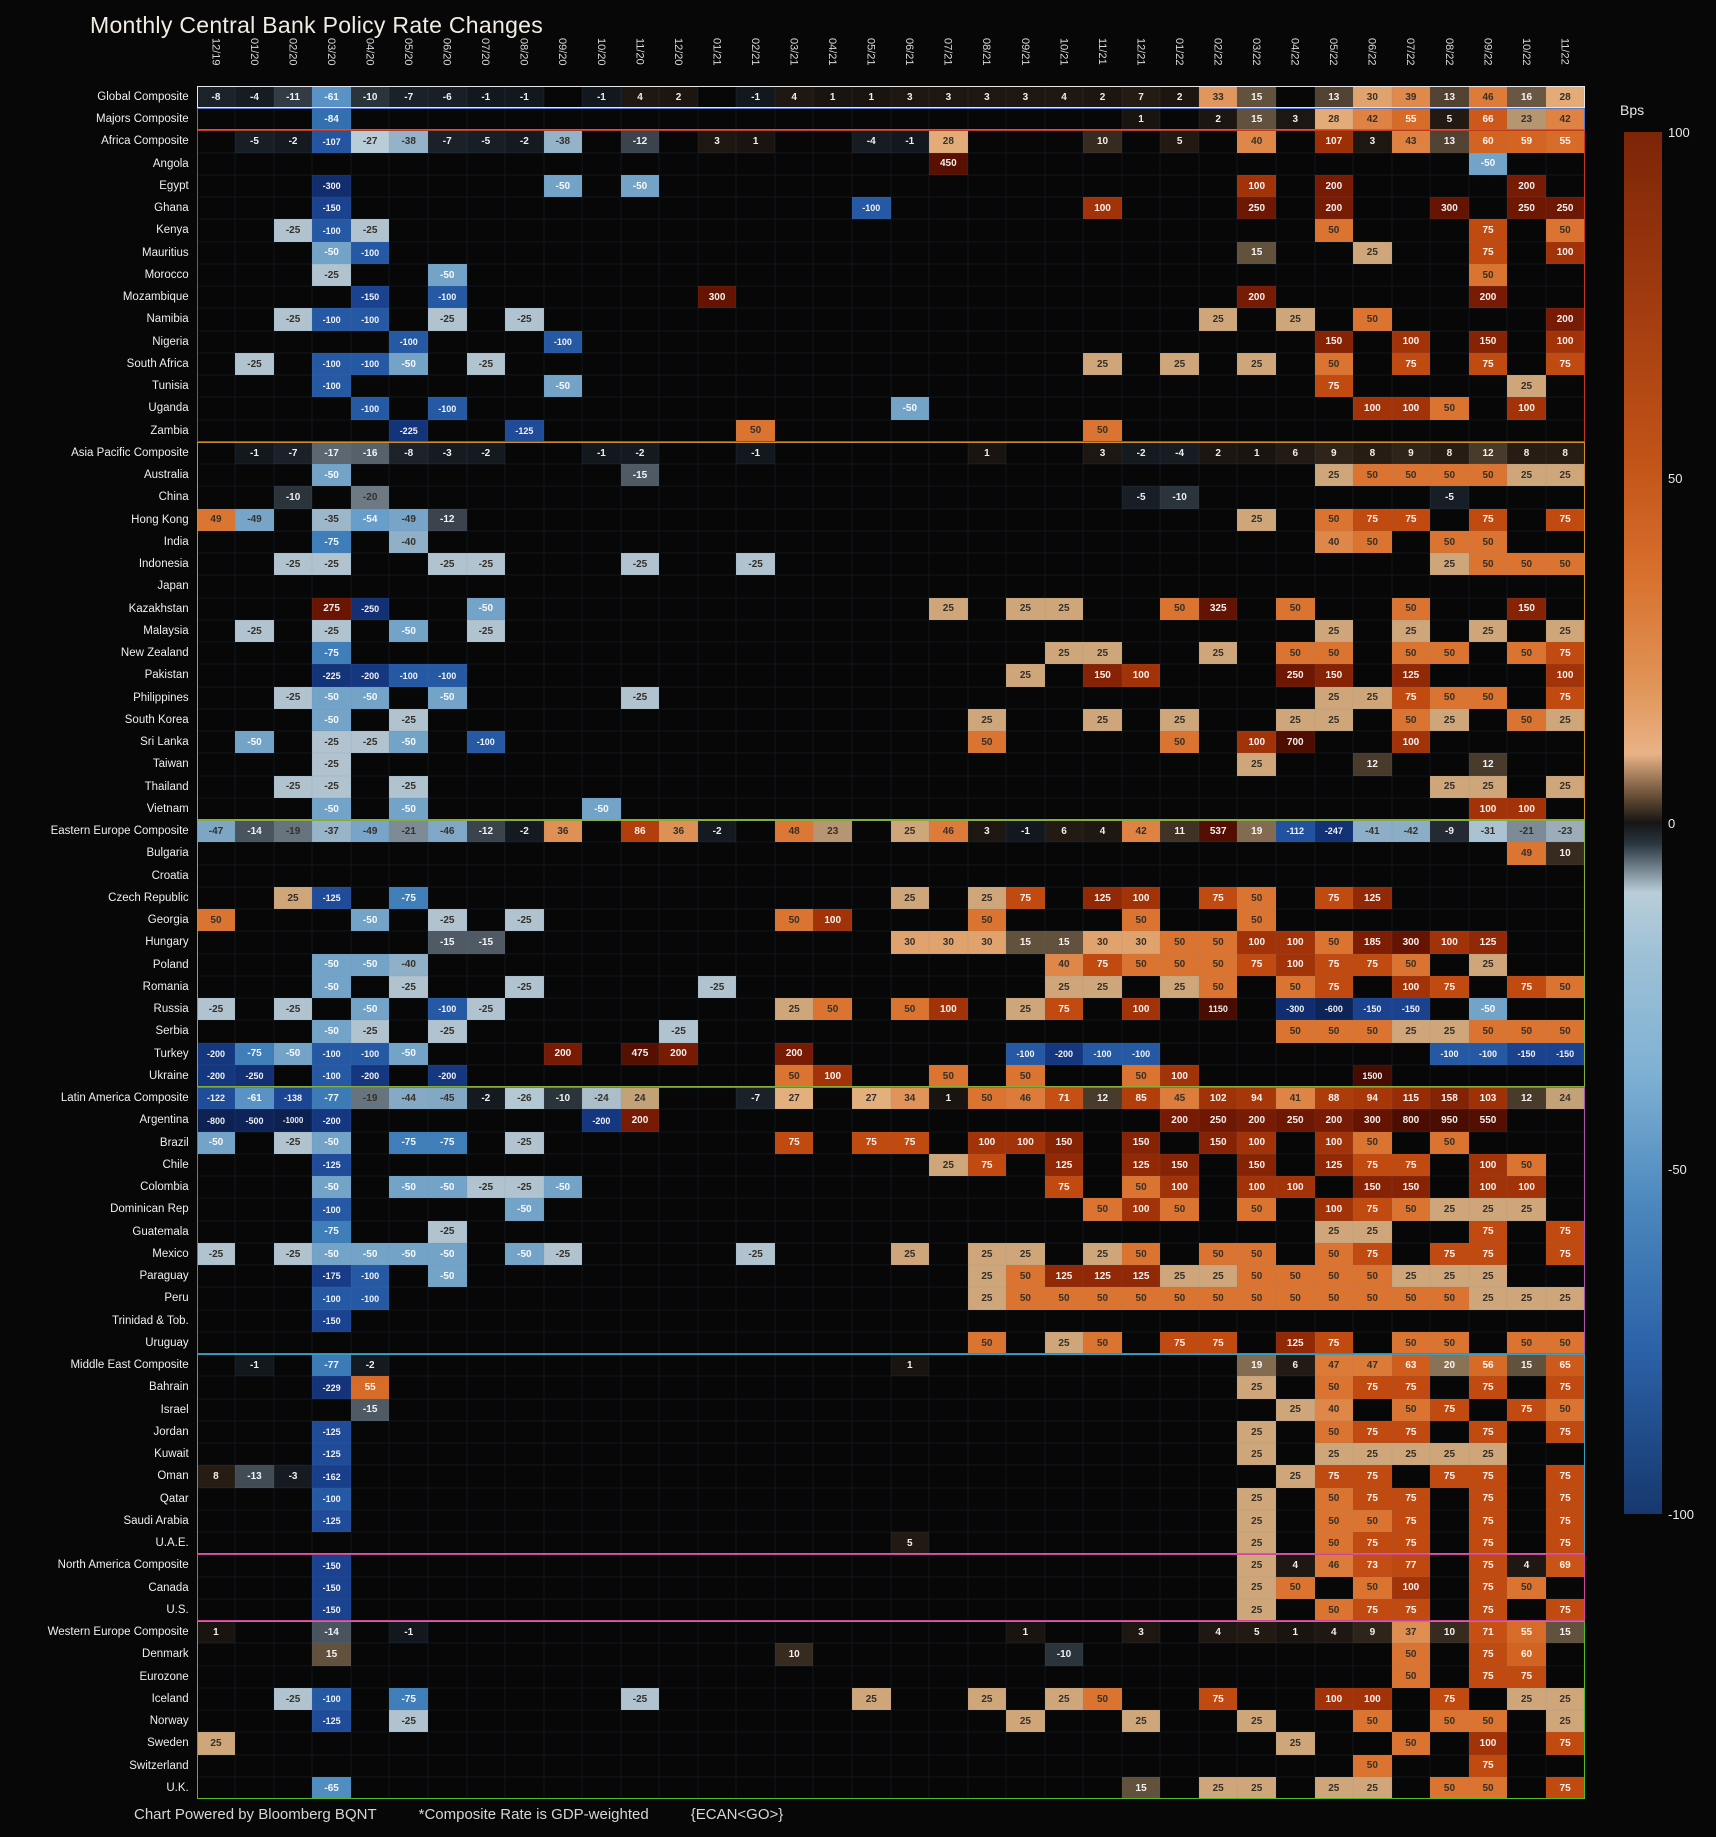  Describe the element at coordinates (130, 452) in the screenshot. I see `row-label: Asia Pacific Composite` at that location.